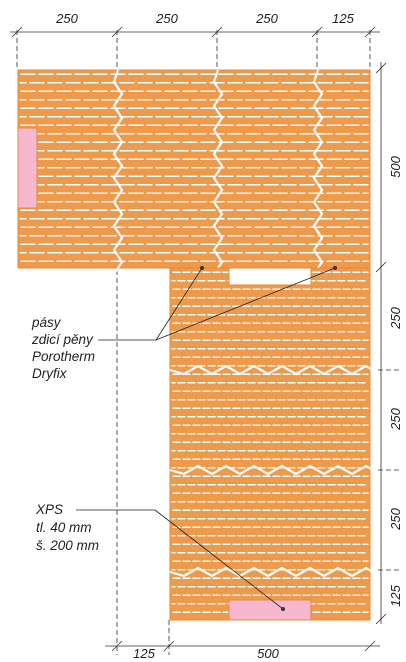 The width and height of the screenshot is (406, 662). What do you see at coordinates (268, 653) in the screenshot?
I see `bottom-dim-2: 500` at bounding box center [268, 653].